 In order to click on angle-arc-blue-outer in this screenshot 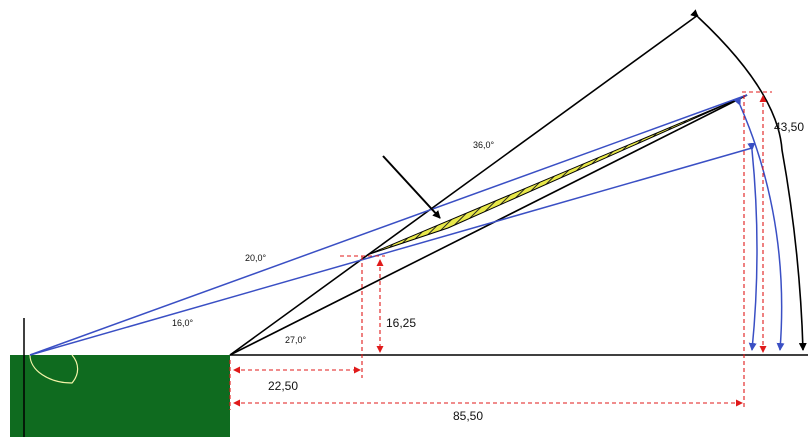, I will do `click(759, 223)`.